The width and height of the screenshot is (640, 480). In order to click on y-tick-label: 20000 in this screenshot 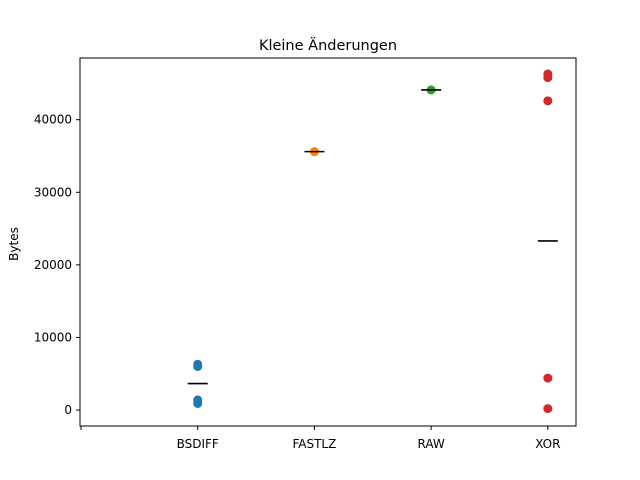, I will do `click(53, 265)`.